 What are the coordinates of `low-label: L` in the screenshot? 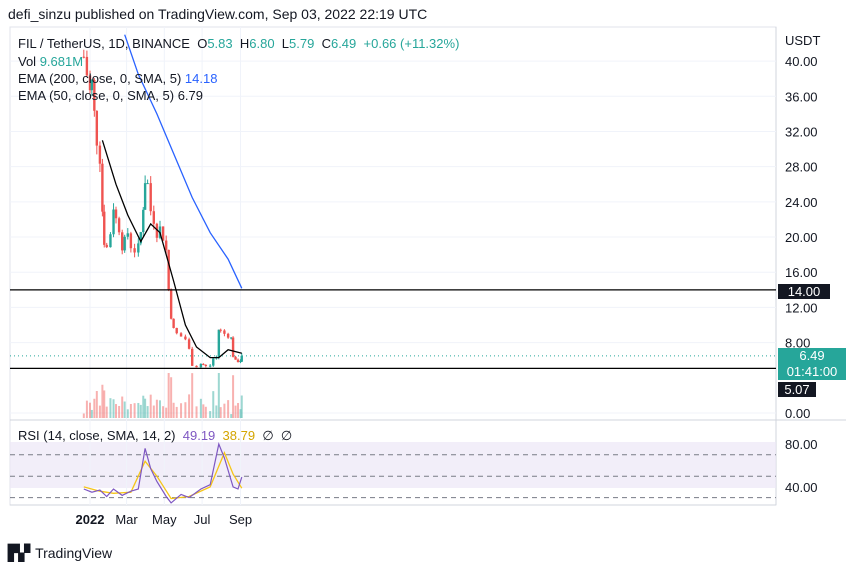 It's located at (285, 43).